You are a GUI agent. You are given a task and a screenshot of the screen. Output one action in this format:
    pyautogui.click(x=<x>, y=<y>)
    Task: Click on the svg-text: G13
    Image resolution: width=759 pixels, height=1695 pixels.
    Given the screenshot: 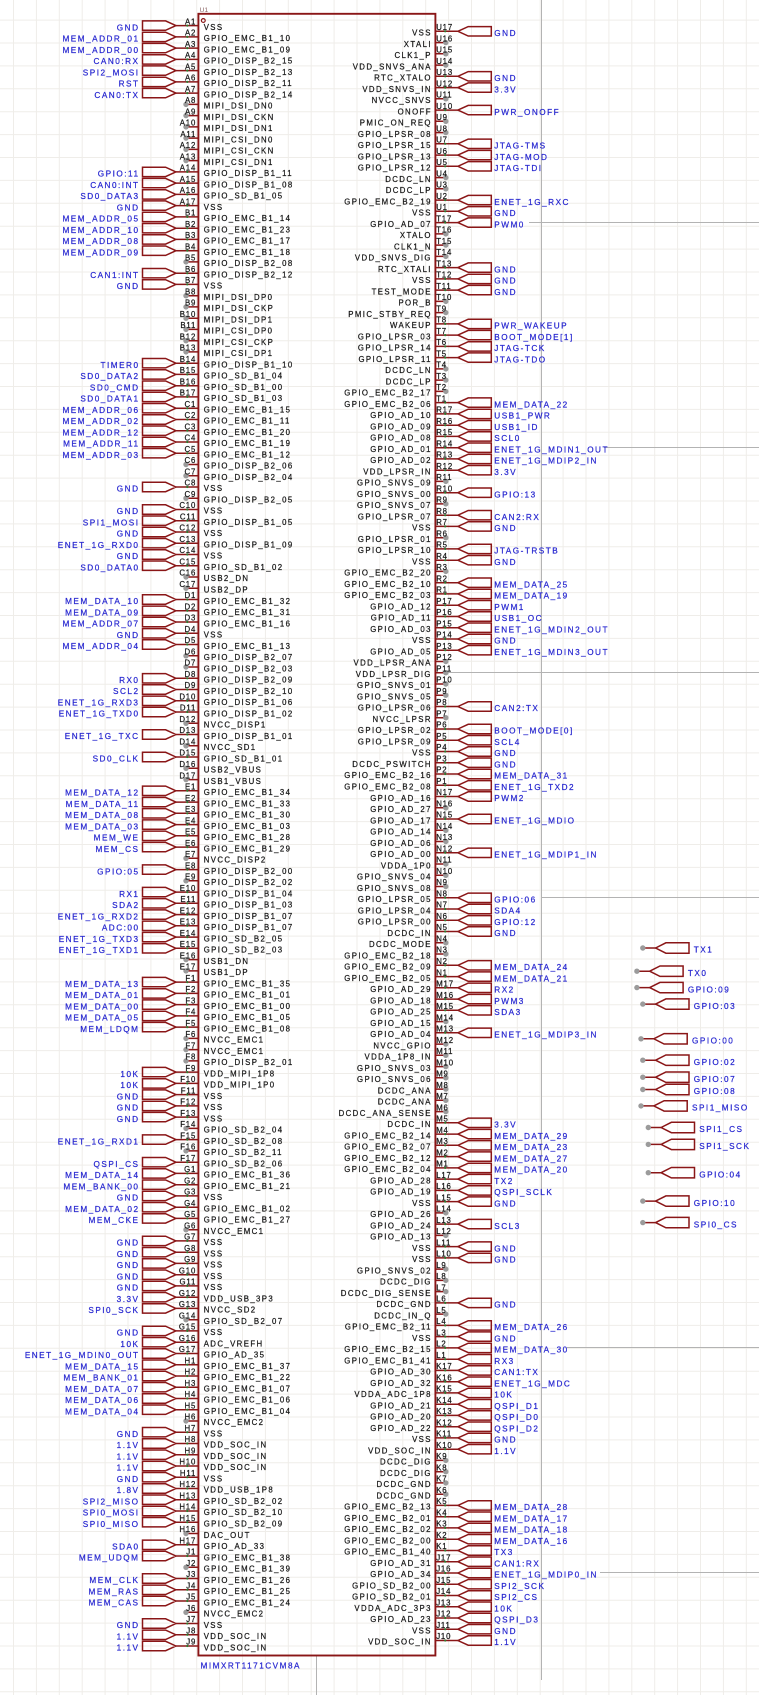 What is the action you would take?
    pyautogui.click(x=187, y=1304)
    